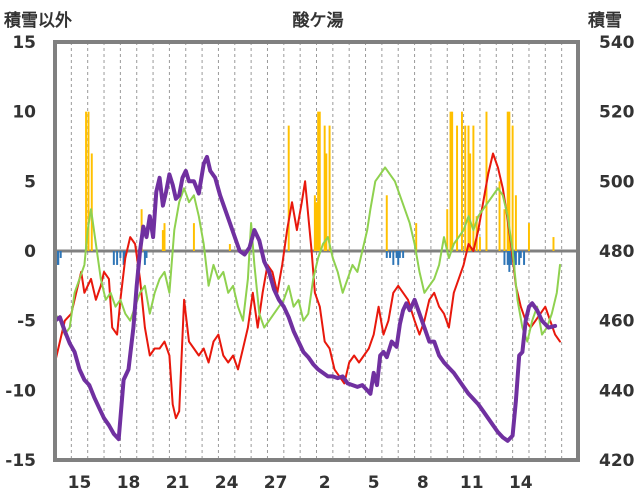 This screenshot has height=501, width=636. Describe the element at coordinates (20, 391) in the screenshot. I see `left-tick-label: -10` at that location.